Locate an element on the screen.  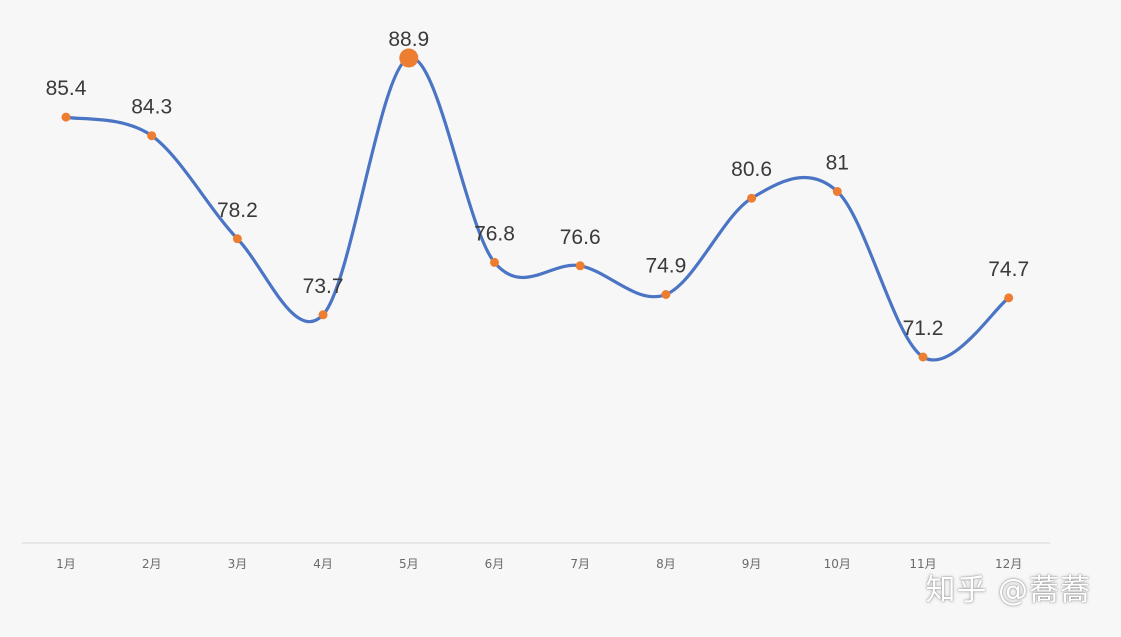
x-tick-label-6: 6月 is located at coordinates (495, 564).